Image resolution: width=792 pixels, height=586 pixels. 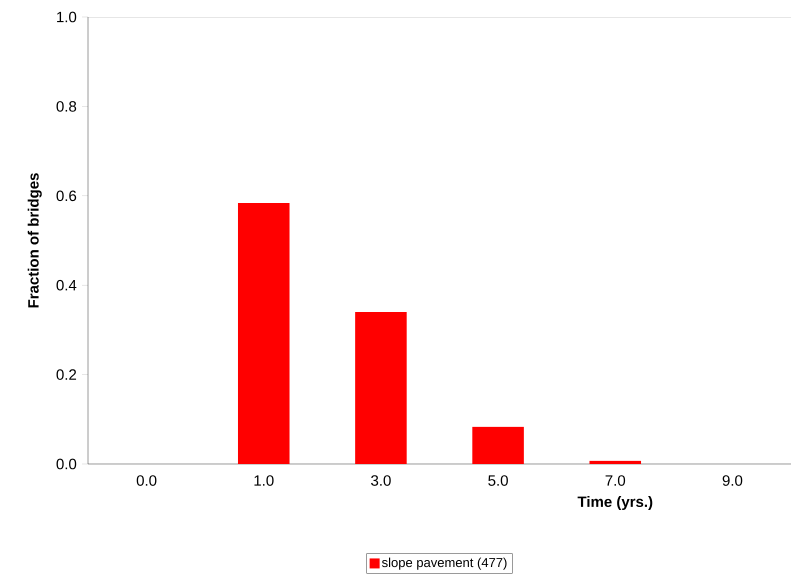 What do you see at coordinates (615, 503) in the screenshot?
I see `x-axis-title: Time (yrs.)` at bounding box center [615, 503].